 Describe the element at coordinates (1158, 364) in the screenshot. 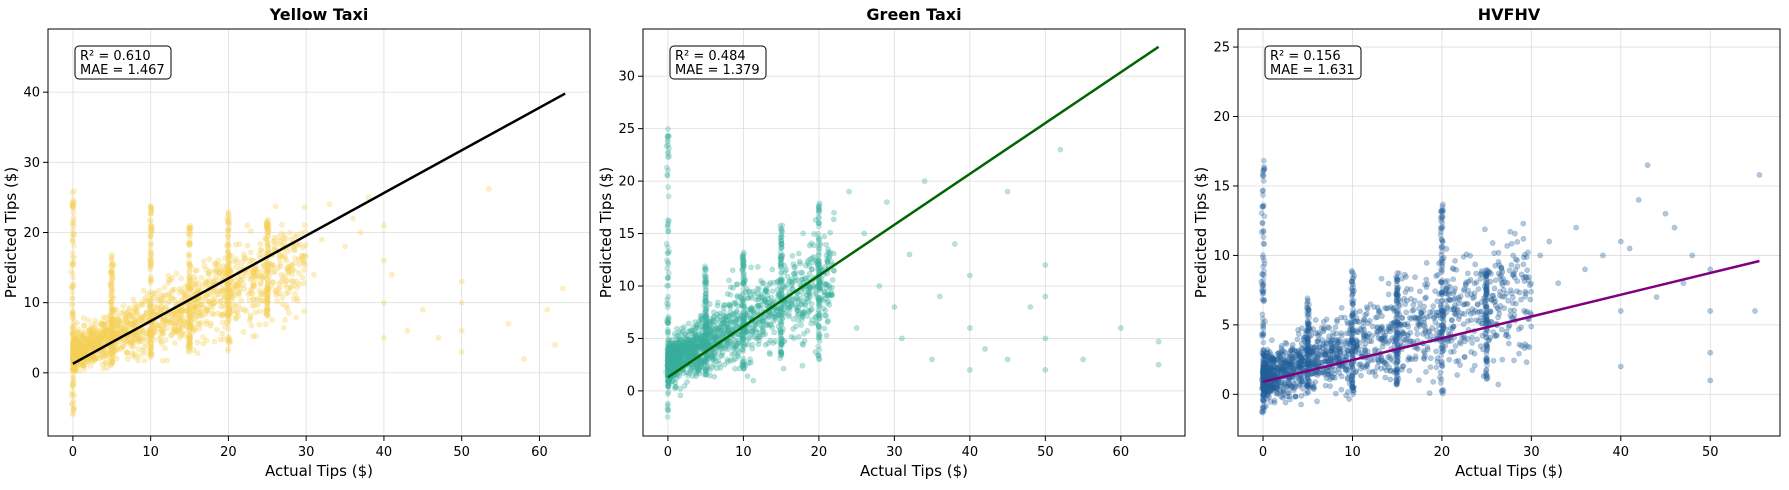

I see `chart-1-point-1977` at that location.